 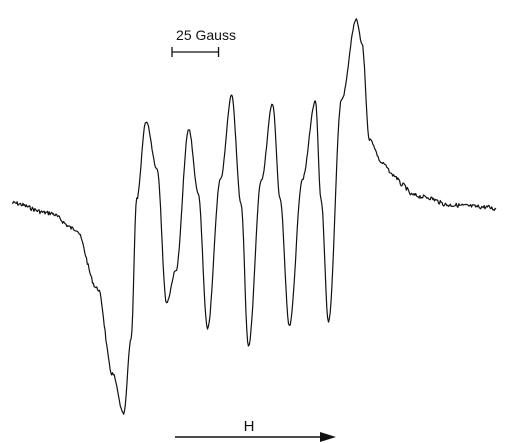 What do you see at coordinates (328, 437) in the screenshot?
I see `arrow-head-icon` at bounding box center [328, 437].